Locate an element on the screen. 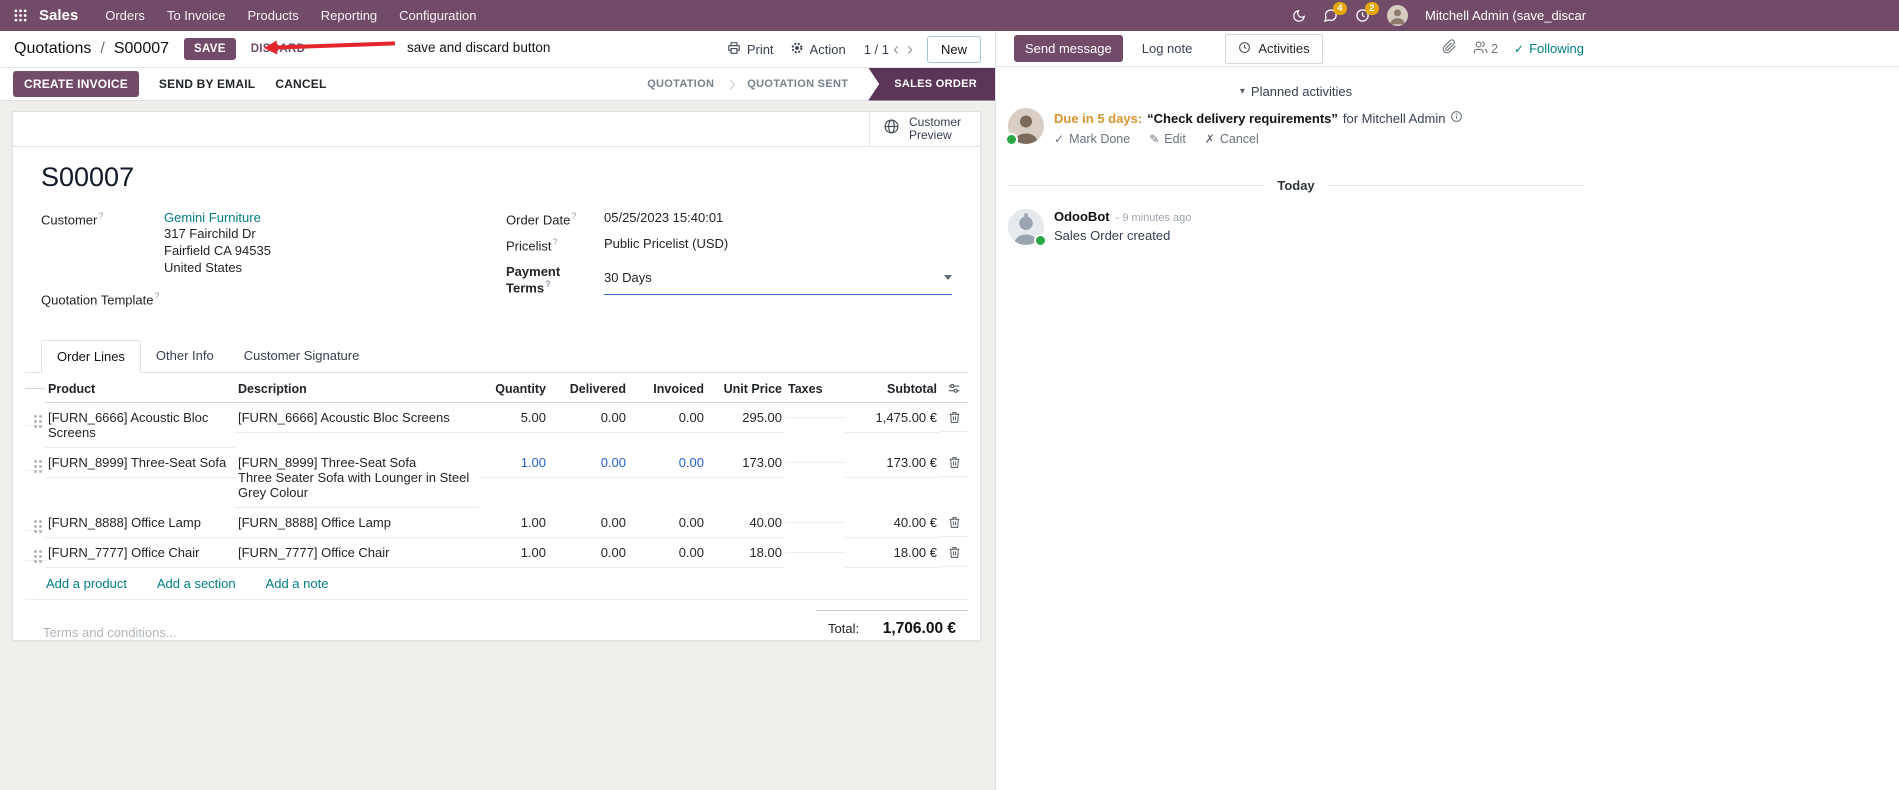 This screenshot has width=1899, height=790. column-taxes: Taxes is located at coordinates (815, 388).